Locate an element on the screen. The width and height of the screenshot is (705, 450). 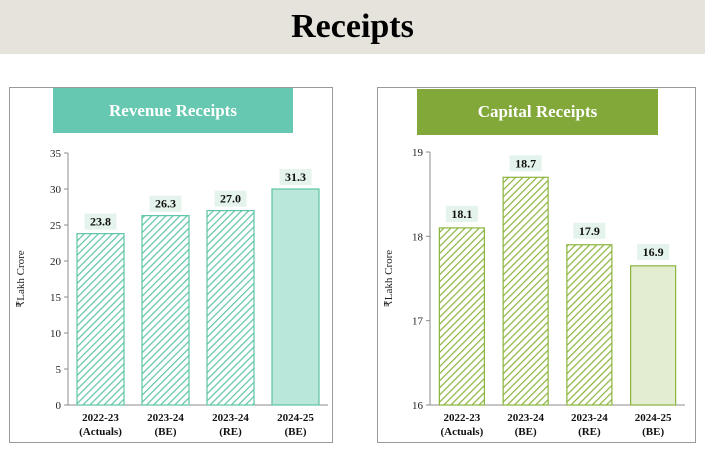
y-tick-label: 20 is located at coordinates (56, 262).